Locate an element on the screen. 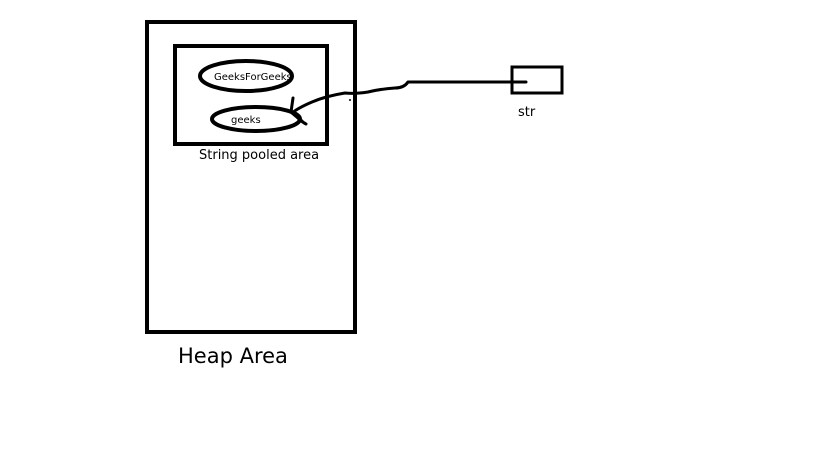 Image resolution: width=819 pixels, height=460 pixels. str-label: str is located at coordinates (527, 112).